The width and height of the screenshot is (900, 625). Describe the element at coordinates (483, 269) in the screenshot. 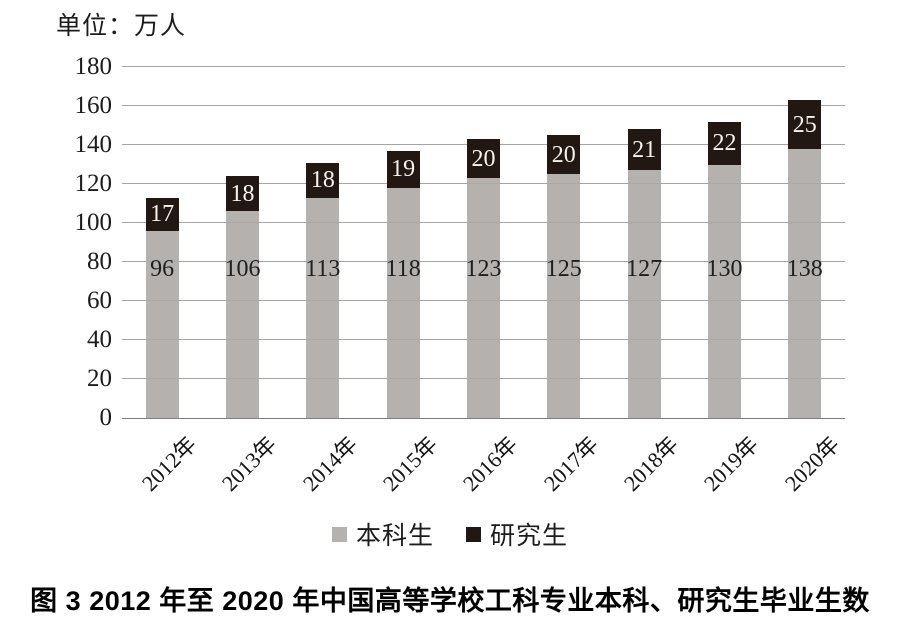

I see `undergraduate-value-label: 123` at that location.